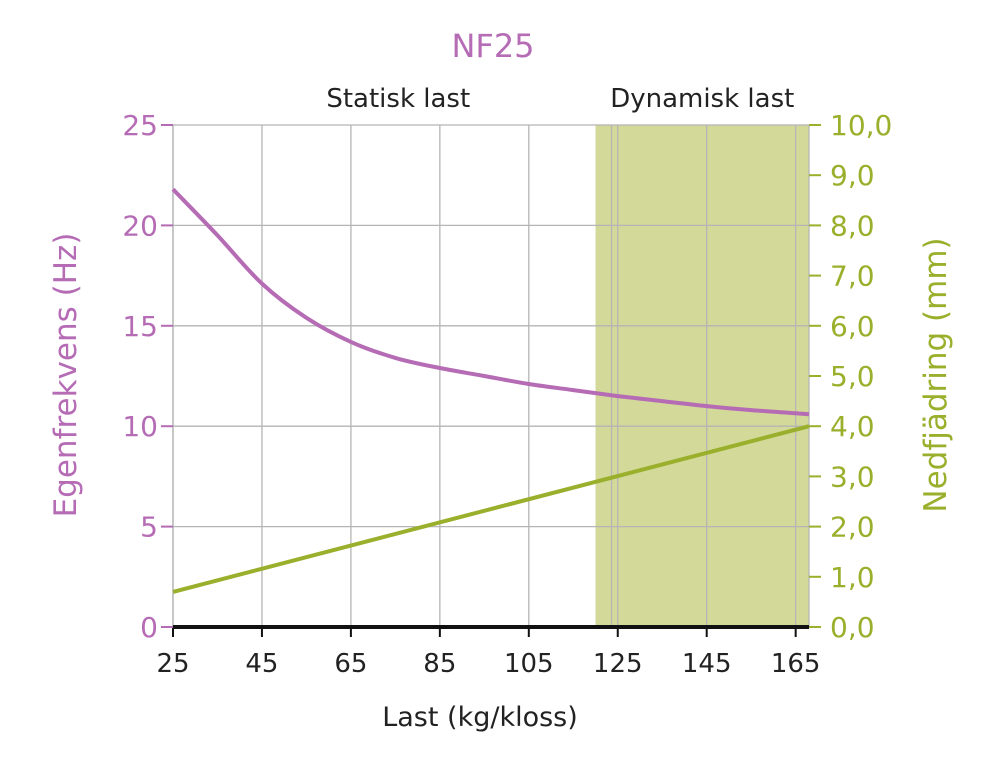 This screenshot has height=765, width=989. Describe the element at coordinates (852, 527) in the screenshot. I see `right-tick-label: 2,0` at that location.